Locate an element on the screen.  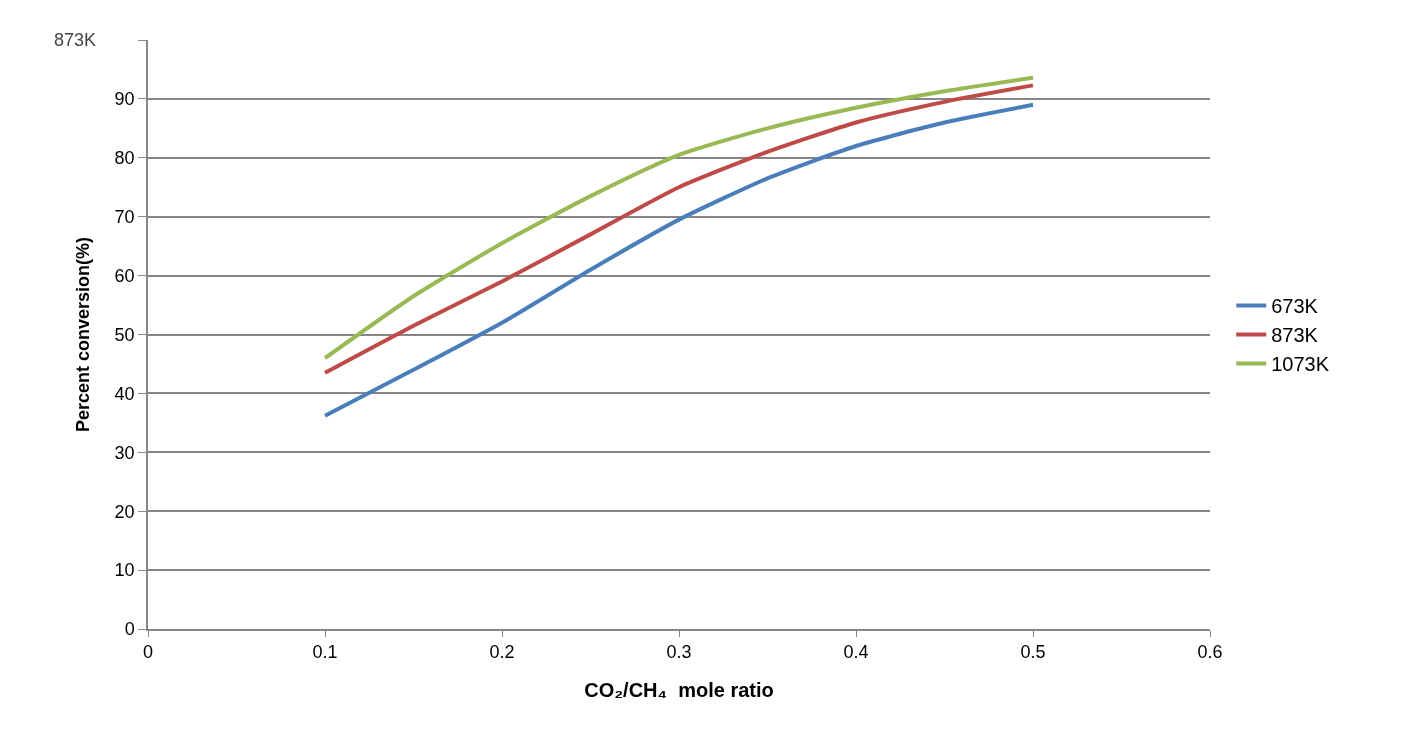
x-tick-label: 0.3 is located at coordinates (679, 652).